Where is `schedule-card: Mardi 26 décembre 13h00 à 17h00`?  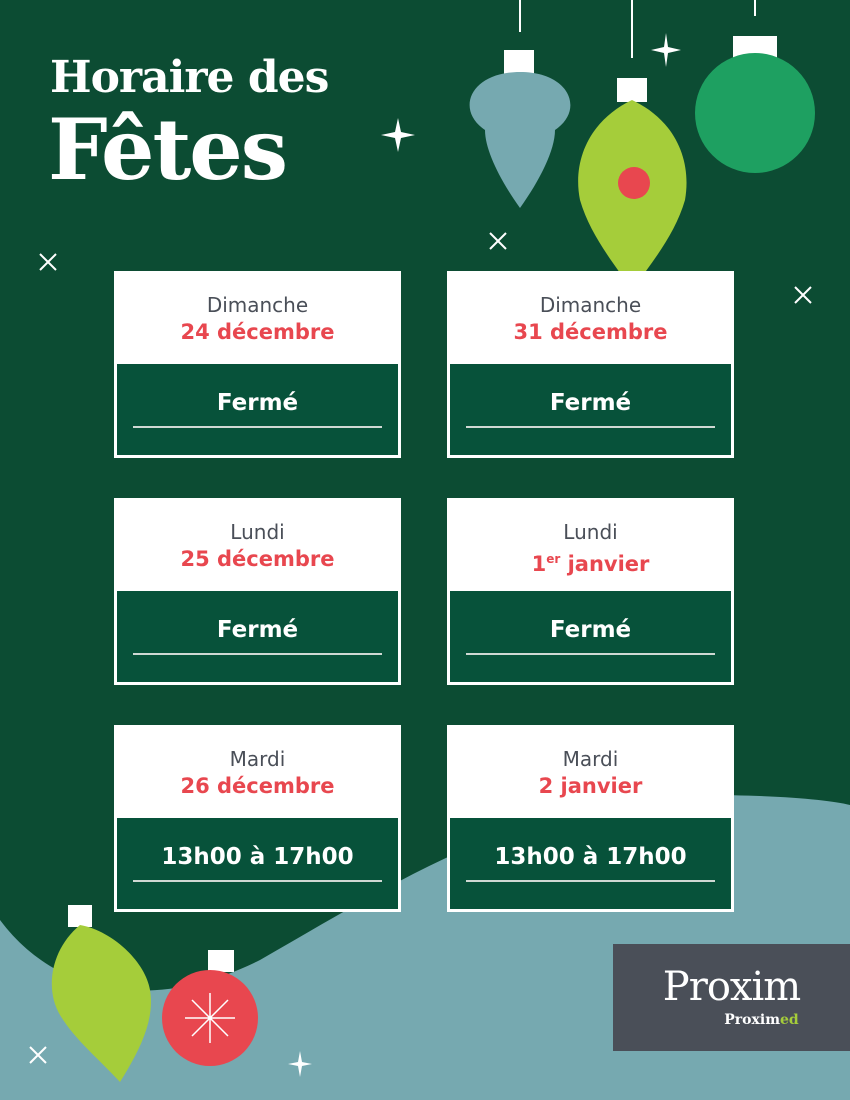 schedule-card: Mardi 26 décembre 13h00 à 17h00 is located at coordinates (257, 818).